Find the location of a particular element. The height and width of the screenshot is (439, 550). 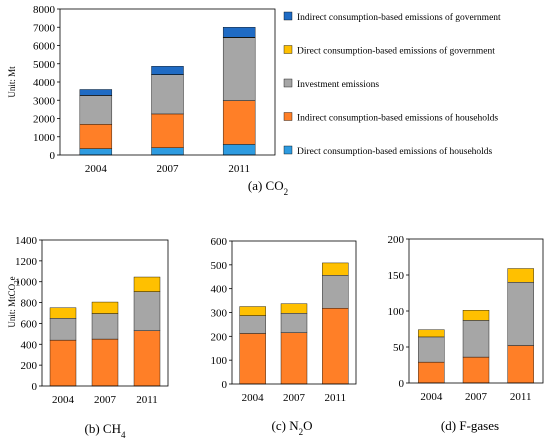

ch4-ytick-label: 600 is located at coordinates (29, 324).